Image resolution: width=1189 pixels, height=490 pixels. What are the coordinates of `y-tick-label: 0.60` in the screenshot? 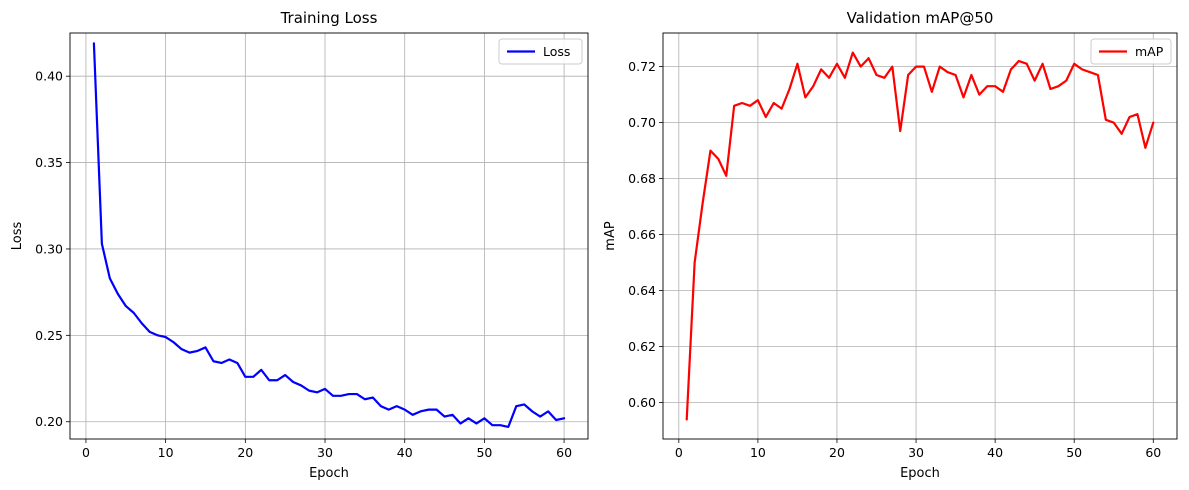 It's located at (642, 402).